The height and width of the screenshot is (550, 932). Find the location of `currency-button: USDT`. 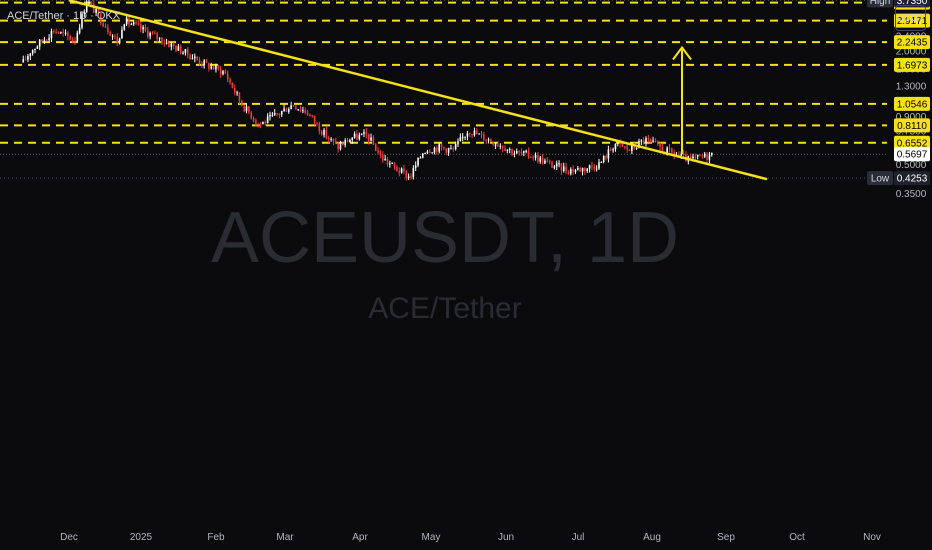

currency-button: USDT is located at coordinates (910, 18).